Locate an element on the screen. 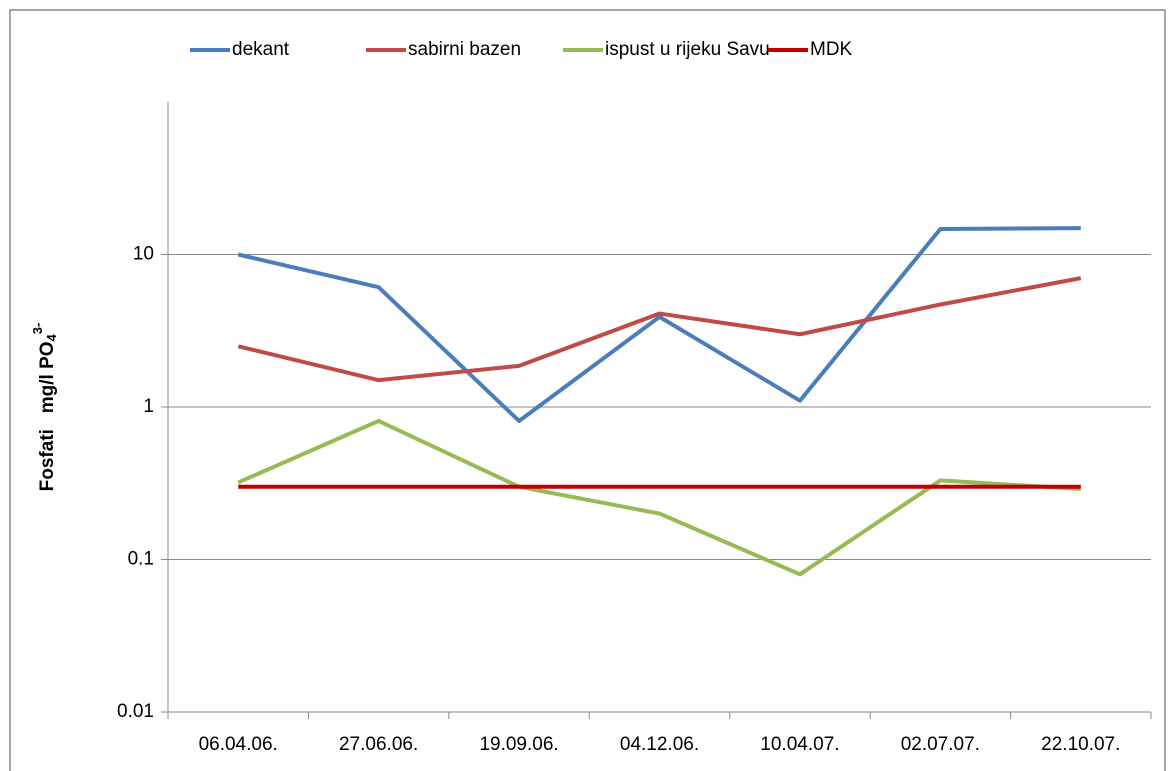 This screenshot has height=771, width=1169. x-tick-label: 22.10.07. is located at coordinates (1080, 744).